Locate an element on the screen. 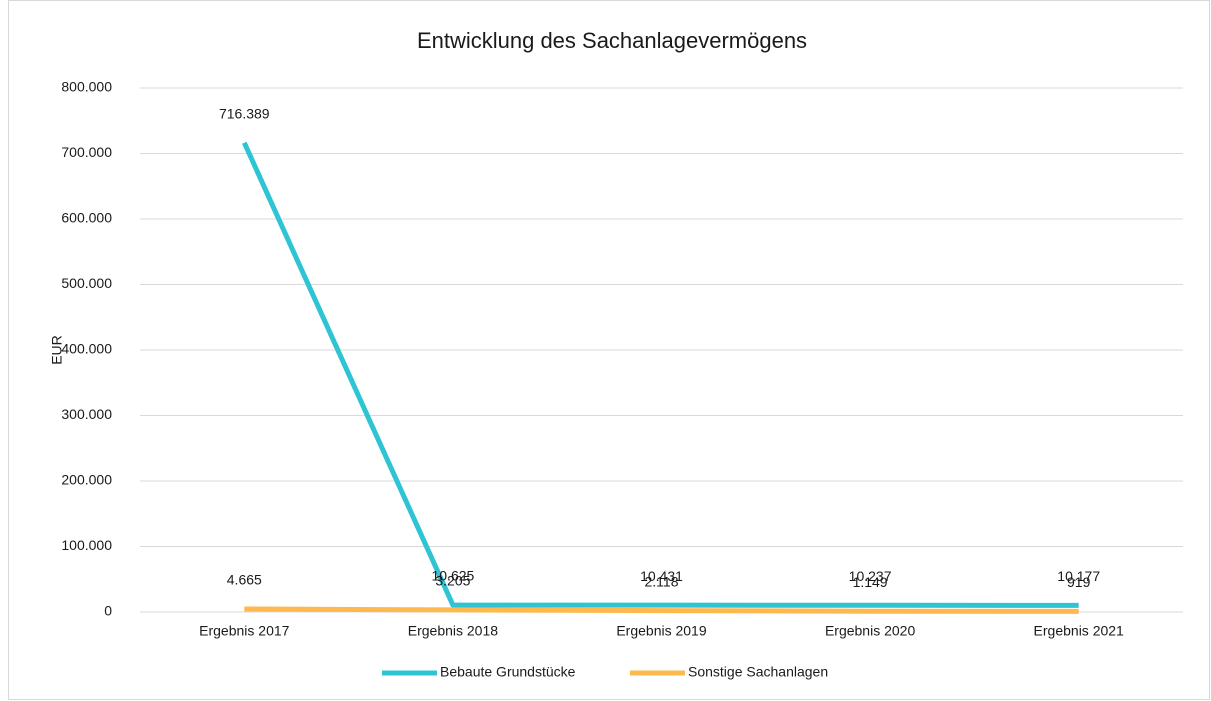 The height and width of the screenshot is (701, 1211). y-axis-label: EUR is located at coordinates (57, 350).